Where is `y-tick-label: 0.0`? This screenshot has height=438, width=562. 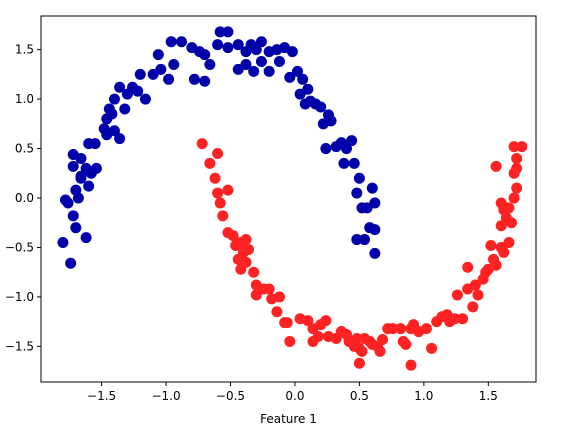
y-tick-label: 0.0 is located at coordinates (24, 198).